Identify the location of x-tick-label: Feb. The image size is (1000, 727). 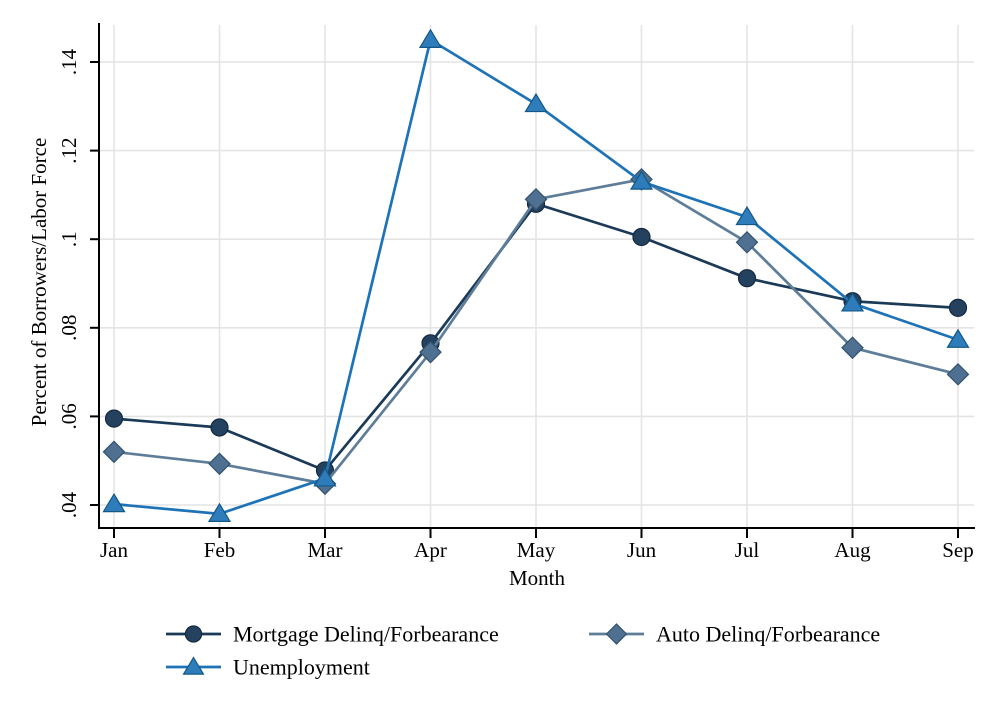
(220, 550).